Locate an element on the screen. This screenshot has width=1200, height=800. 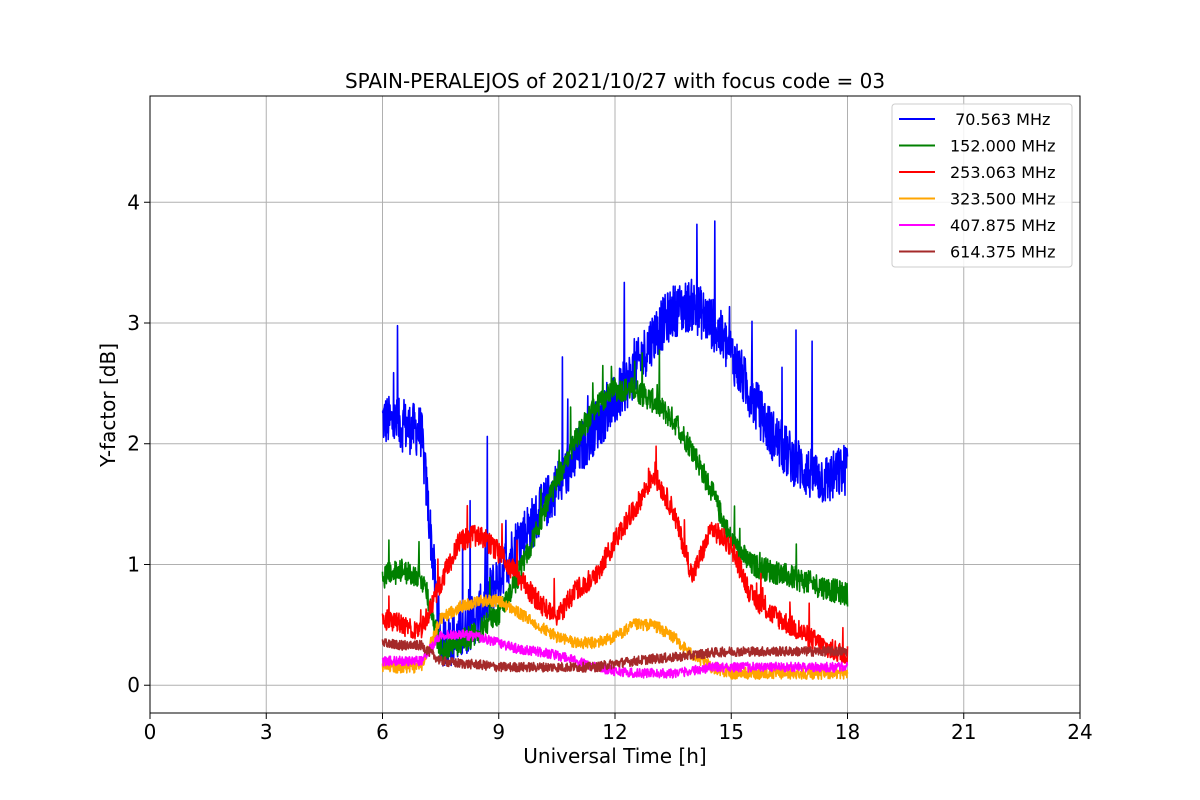
legend-label: 253.063 MHz is located at coordinates (1002, 172).